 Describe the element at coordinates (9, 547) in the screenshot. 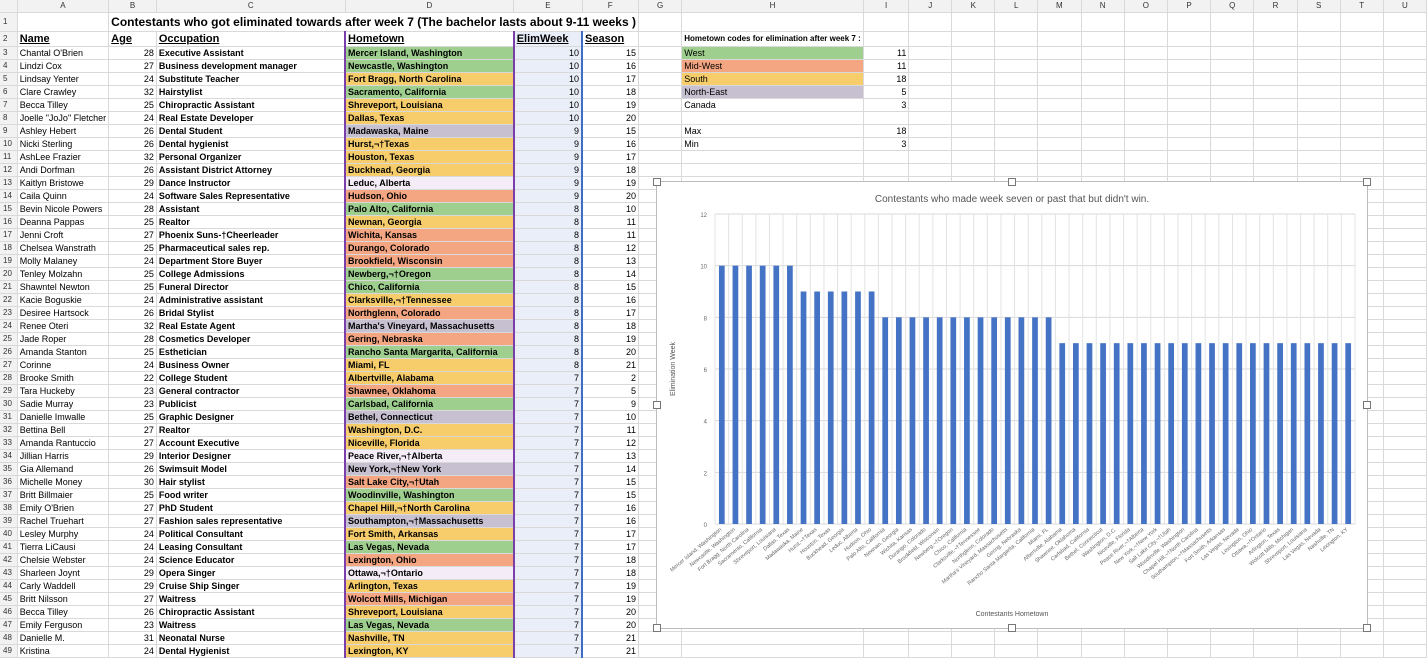

I see `row-header: 41` at that location.